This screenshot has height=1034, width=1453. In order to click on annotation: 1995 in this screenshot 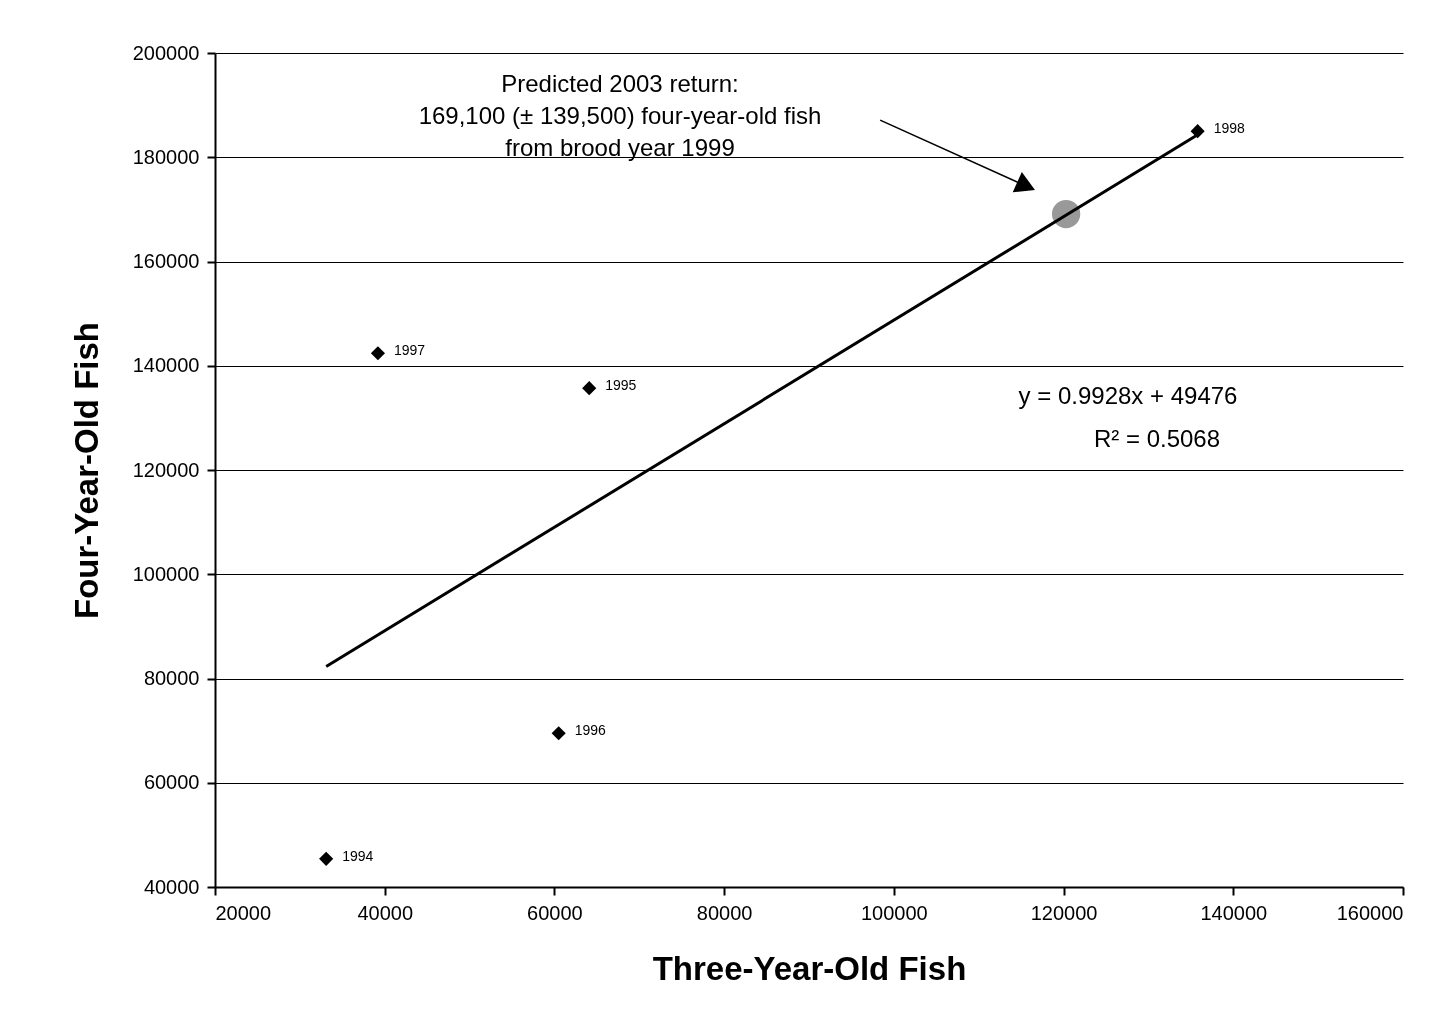, I will do `click(621, 385)`.